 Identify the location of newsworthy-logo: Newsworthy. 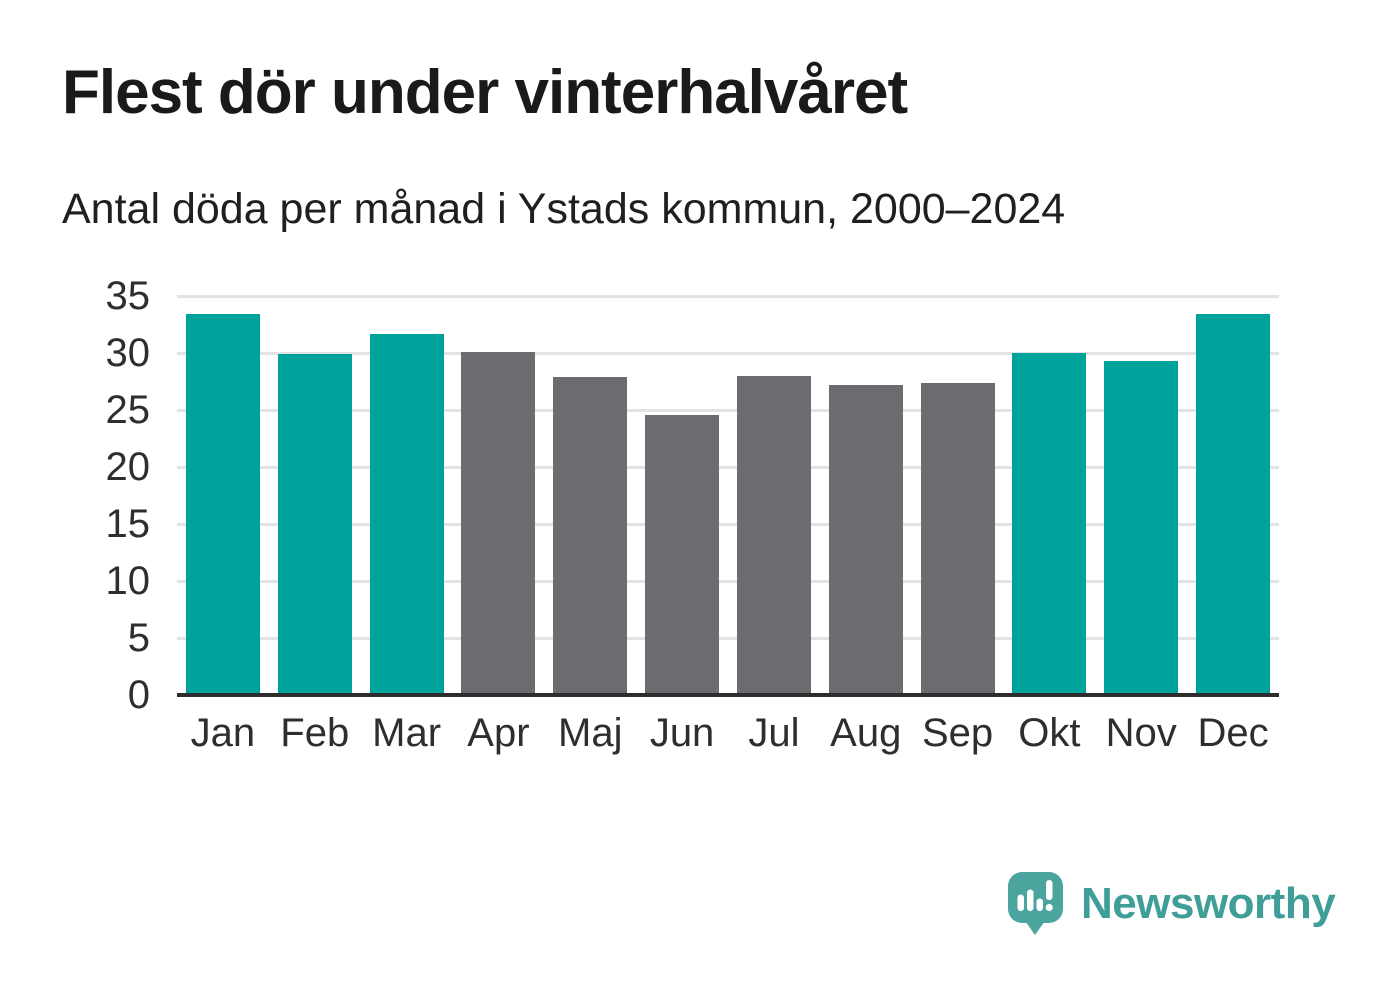
(1172, 903).